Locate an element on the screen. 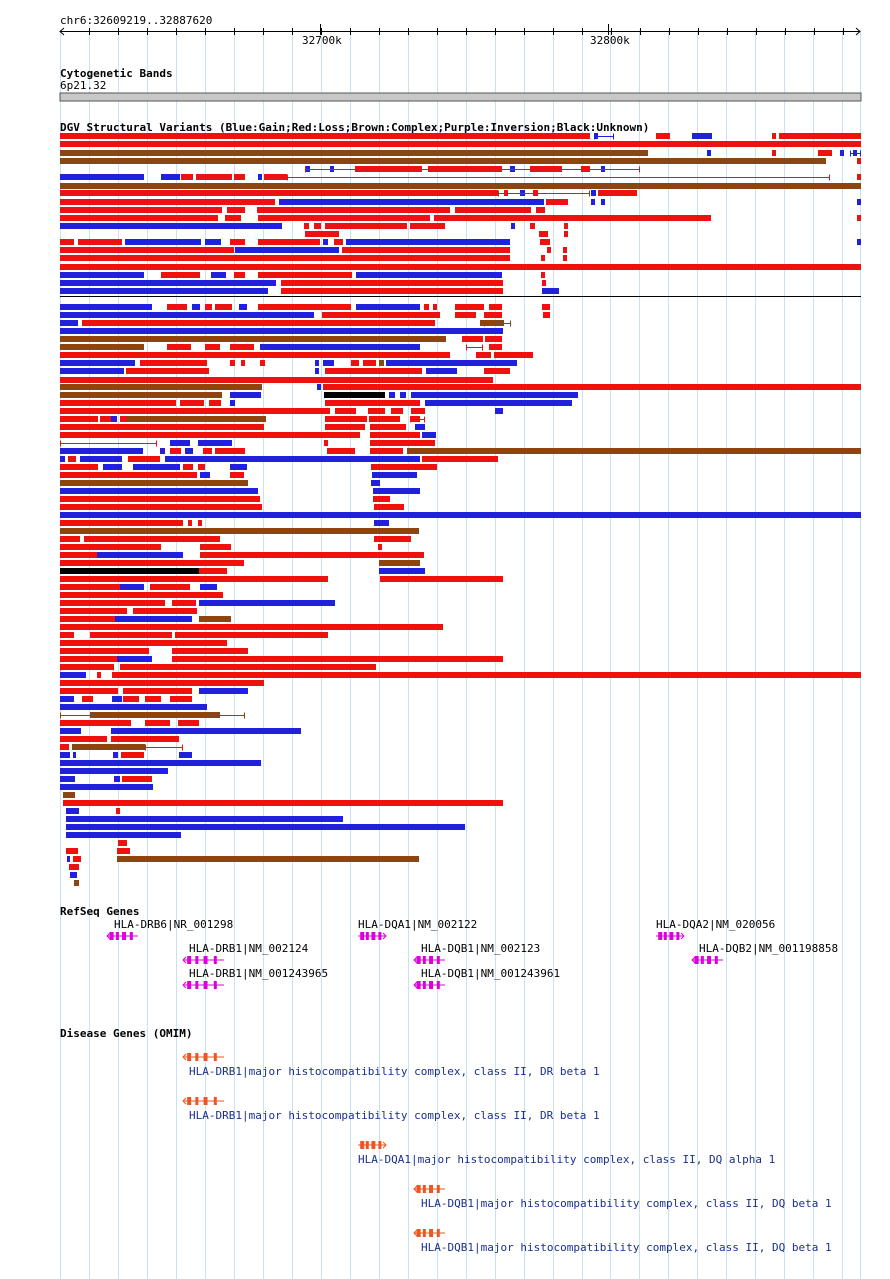 Image resolution: width=890 pixels, height=1279 pixels. cytoband-track-title: Cytogenetic Bands is located at coordinates (116, 73).